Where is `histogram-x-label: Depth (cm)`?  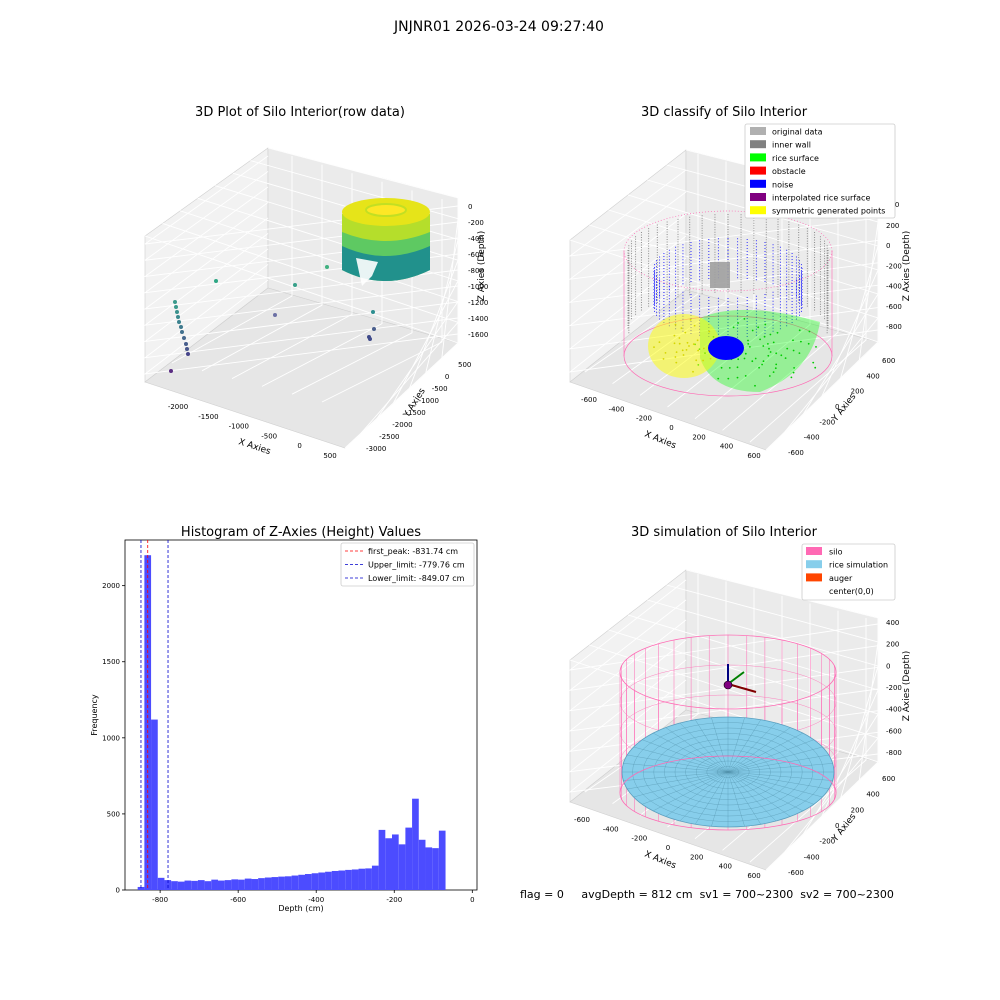 histogram-x-label: Depth (cm) is located at coordinates (300, 908).